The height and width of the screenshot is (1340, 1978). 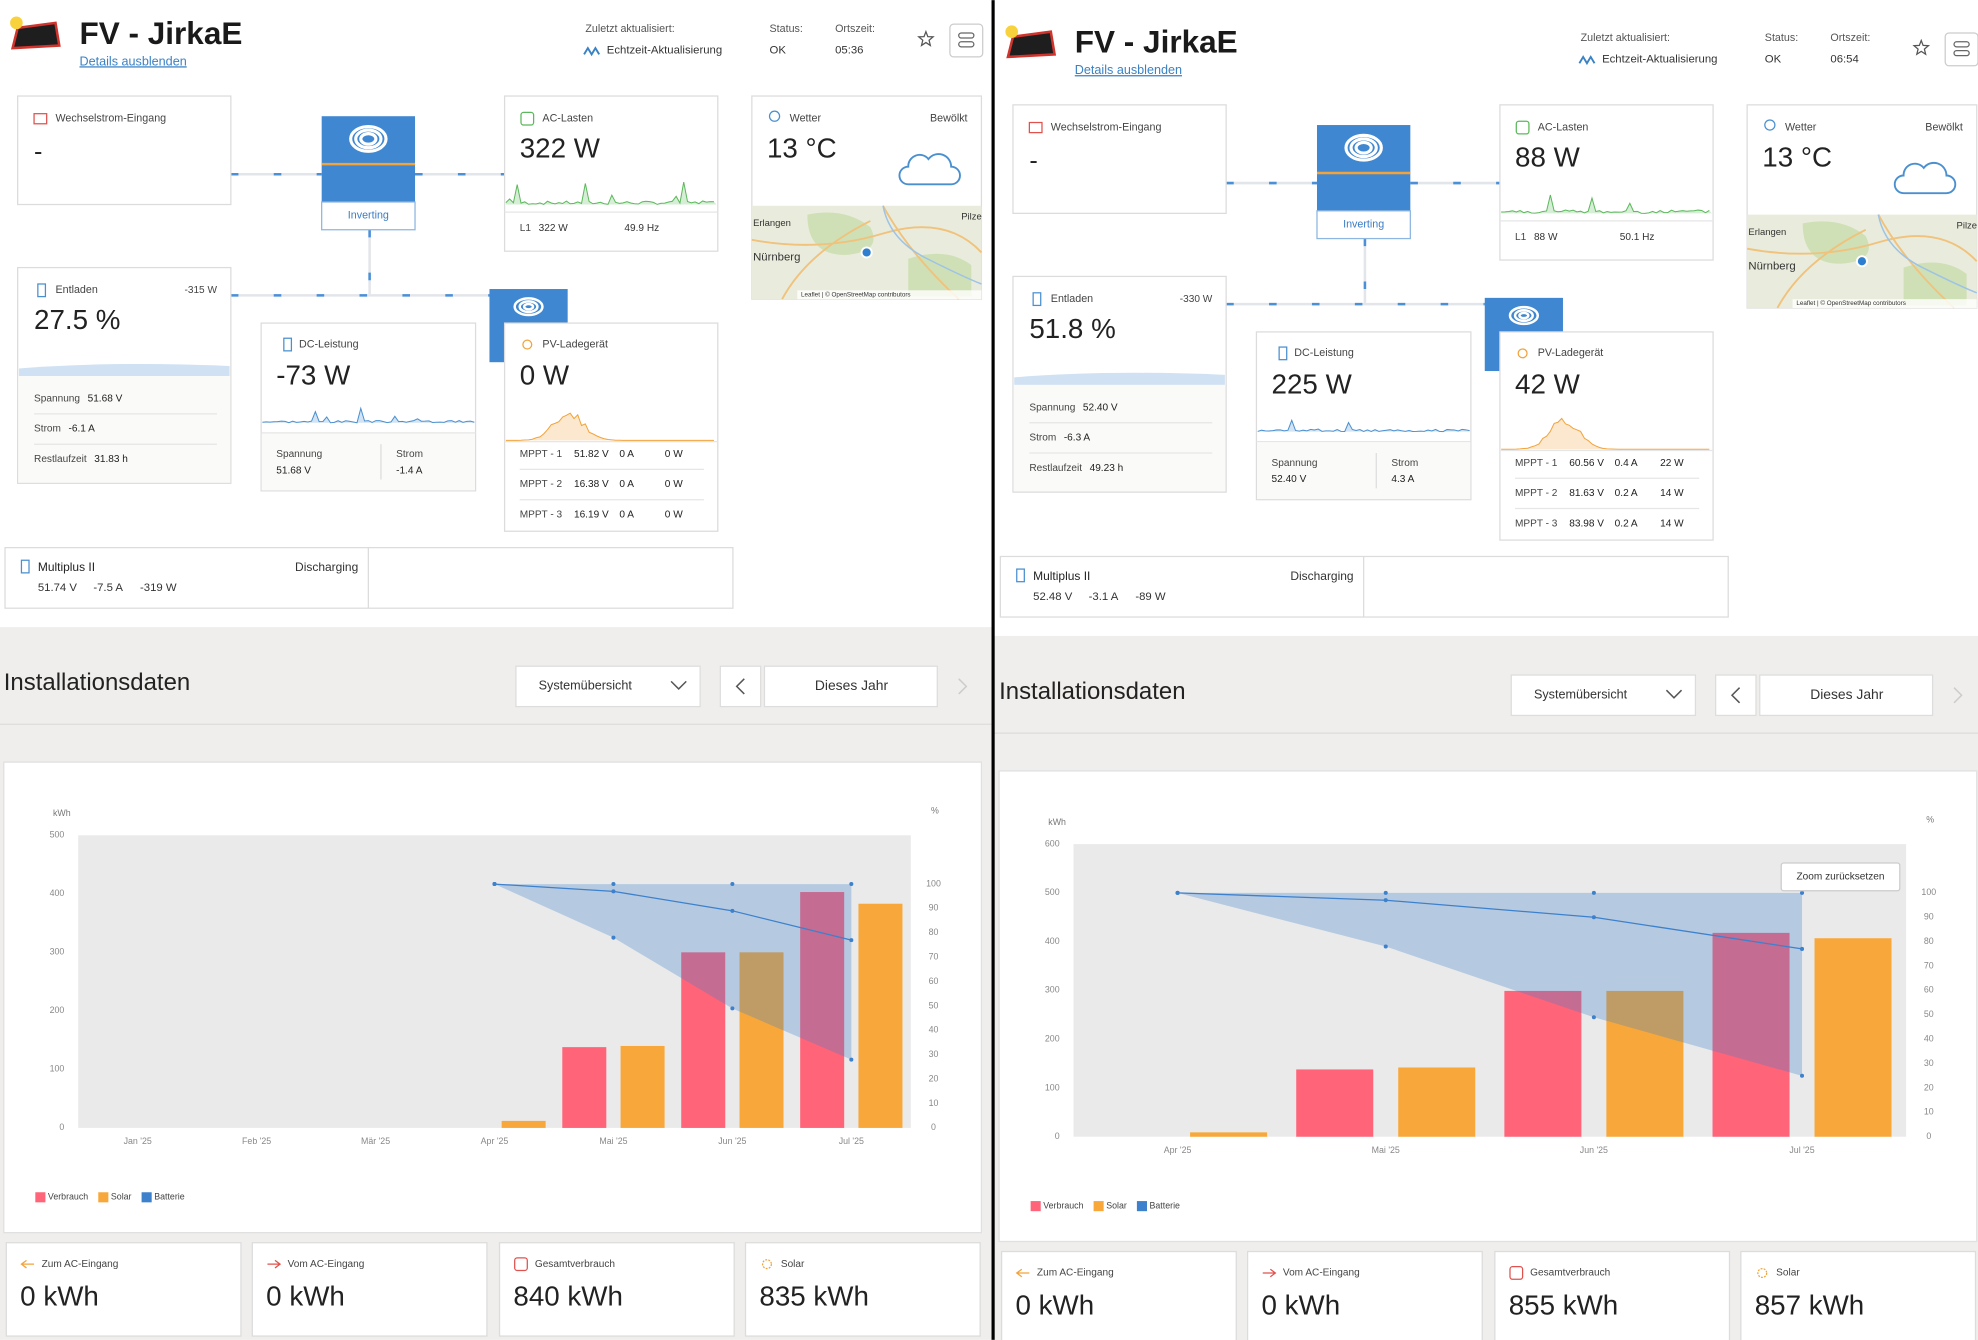 I want to click on map-marker, so click(x=1861, y=261).